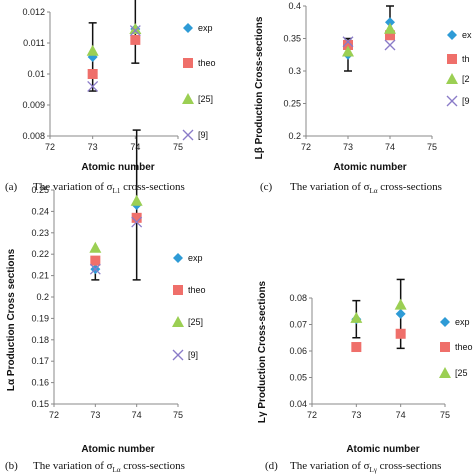  I want to click on panel-b-legend-marker-theo, so click(178, 290).